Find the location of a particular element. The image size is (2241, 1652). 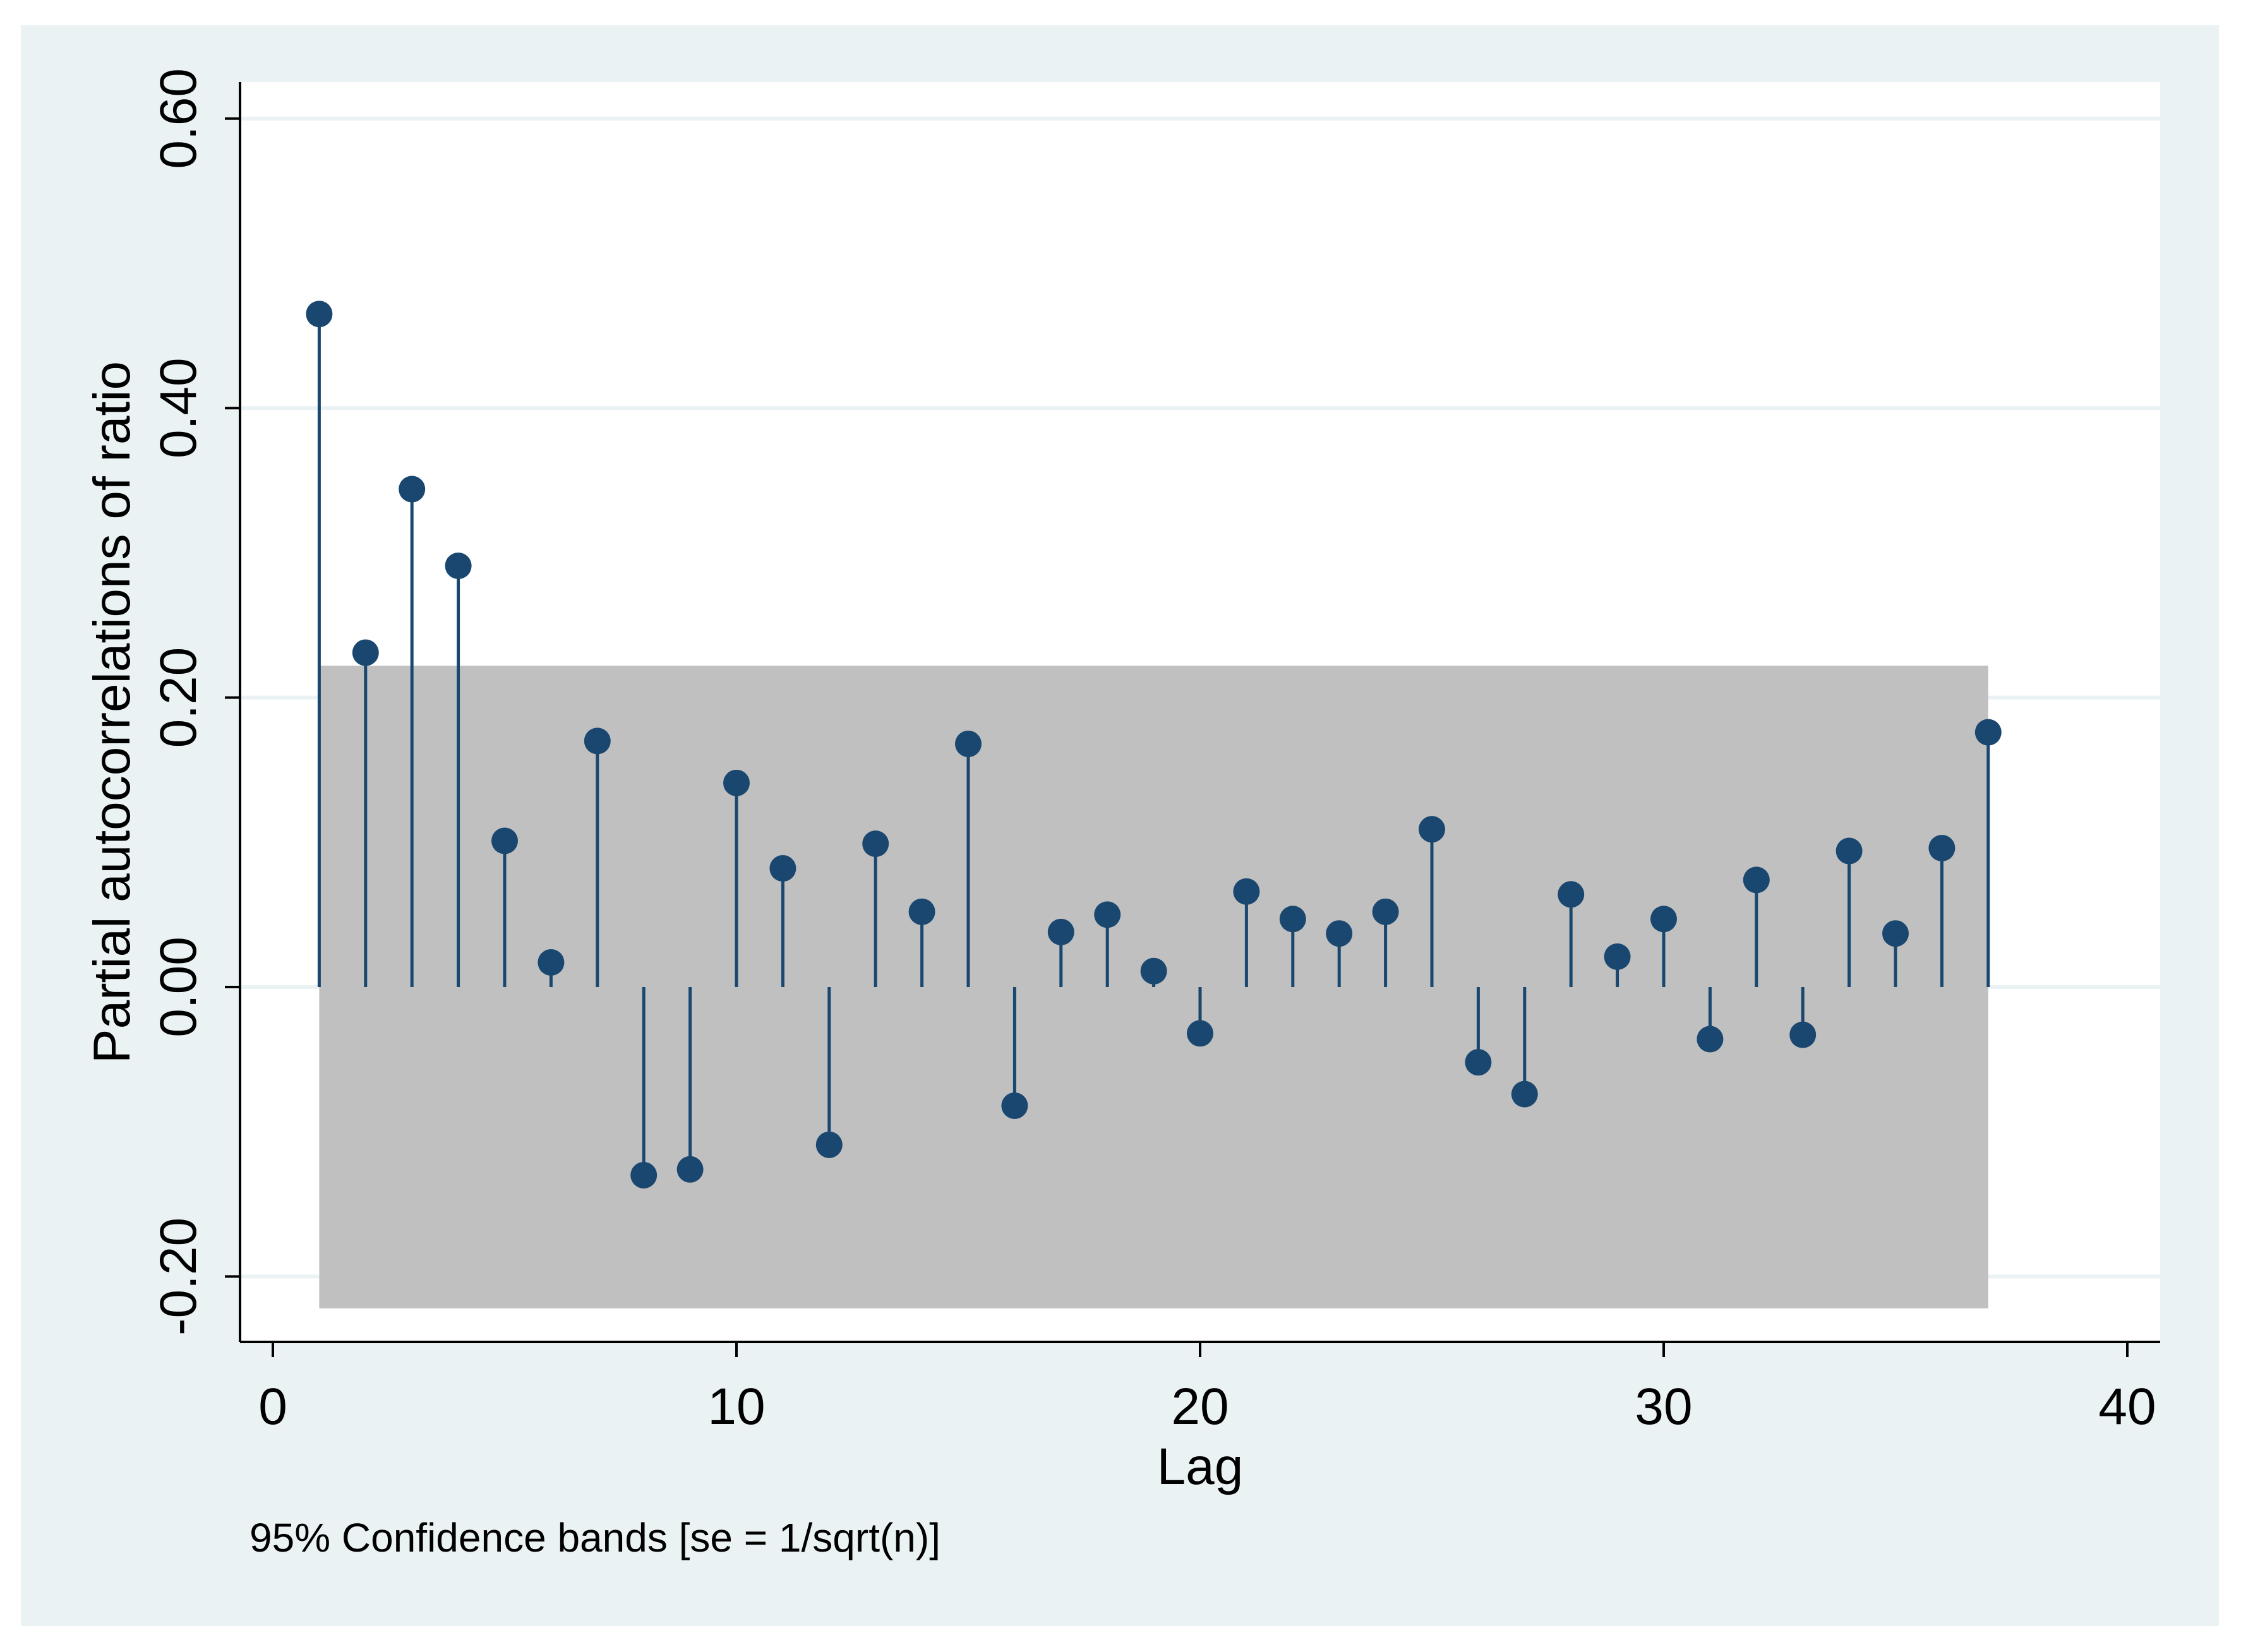

x-axis-label: Lag is located at coordinates (1201, 1467).